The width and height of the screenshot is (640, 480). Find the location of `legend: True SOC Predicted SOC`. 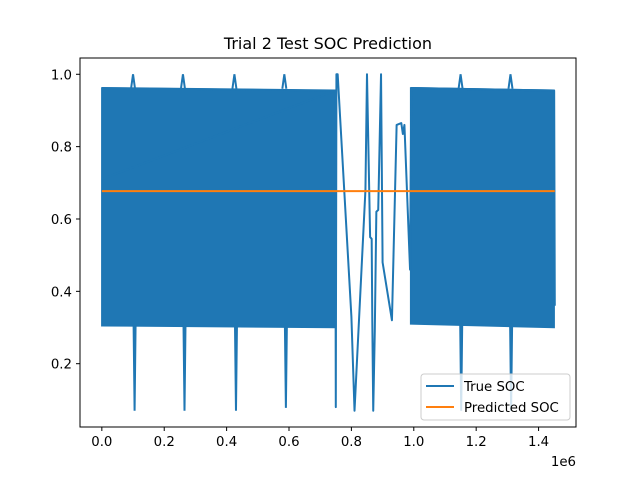

legend: True SOC Predicted SOC is located at coordinates (495, 397).